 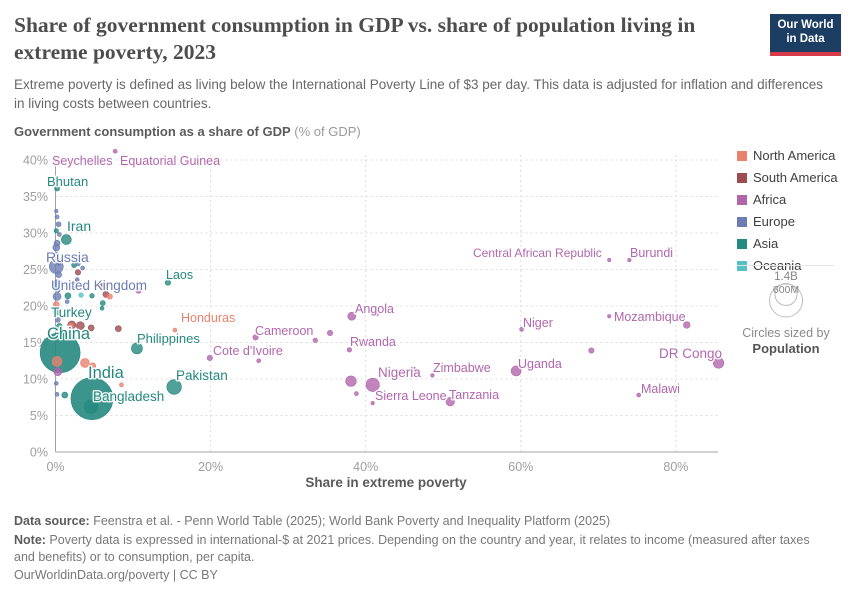 What do you see at coordinates (79, 226) in the screenshot?
I see `country-label-iran: Iran` at bounding box center [79, 226].